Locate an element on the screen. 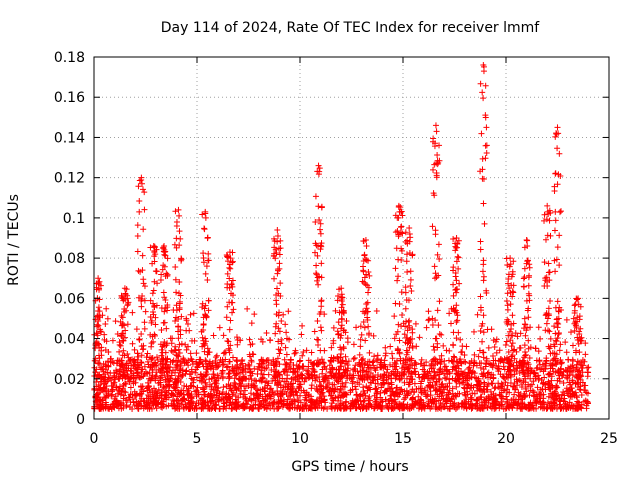 This screenshot has height=480, width=640. y-tick-label: 0.1 is located at coordinates (74, 219).